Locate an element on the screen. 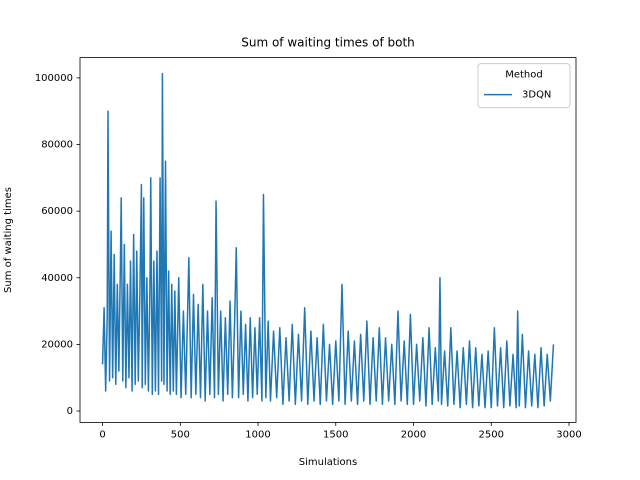 The height and width of the screenshot is (480, 640). x-axis-label: Simulations is located at coordinates (328, 462).